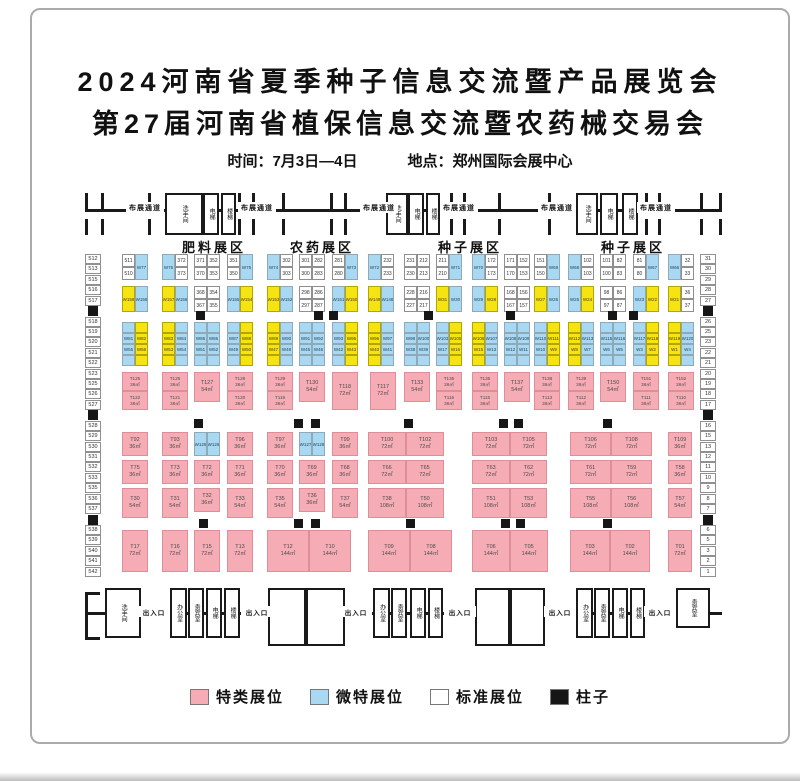  What do you see at coordinates (181, 338) in the screenshot?
I see `booth-W84: W84` at bounding box center [181, 338].